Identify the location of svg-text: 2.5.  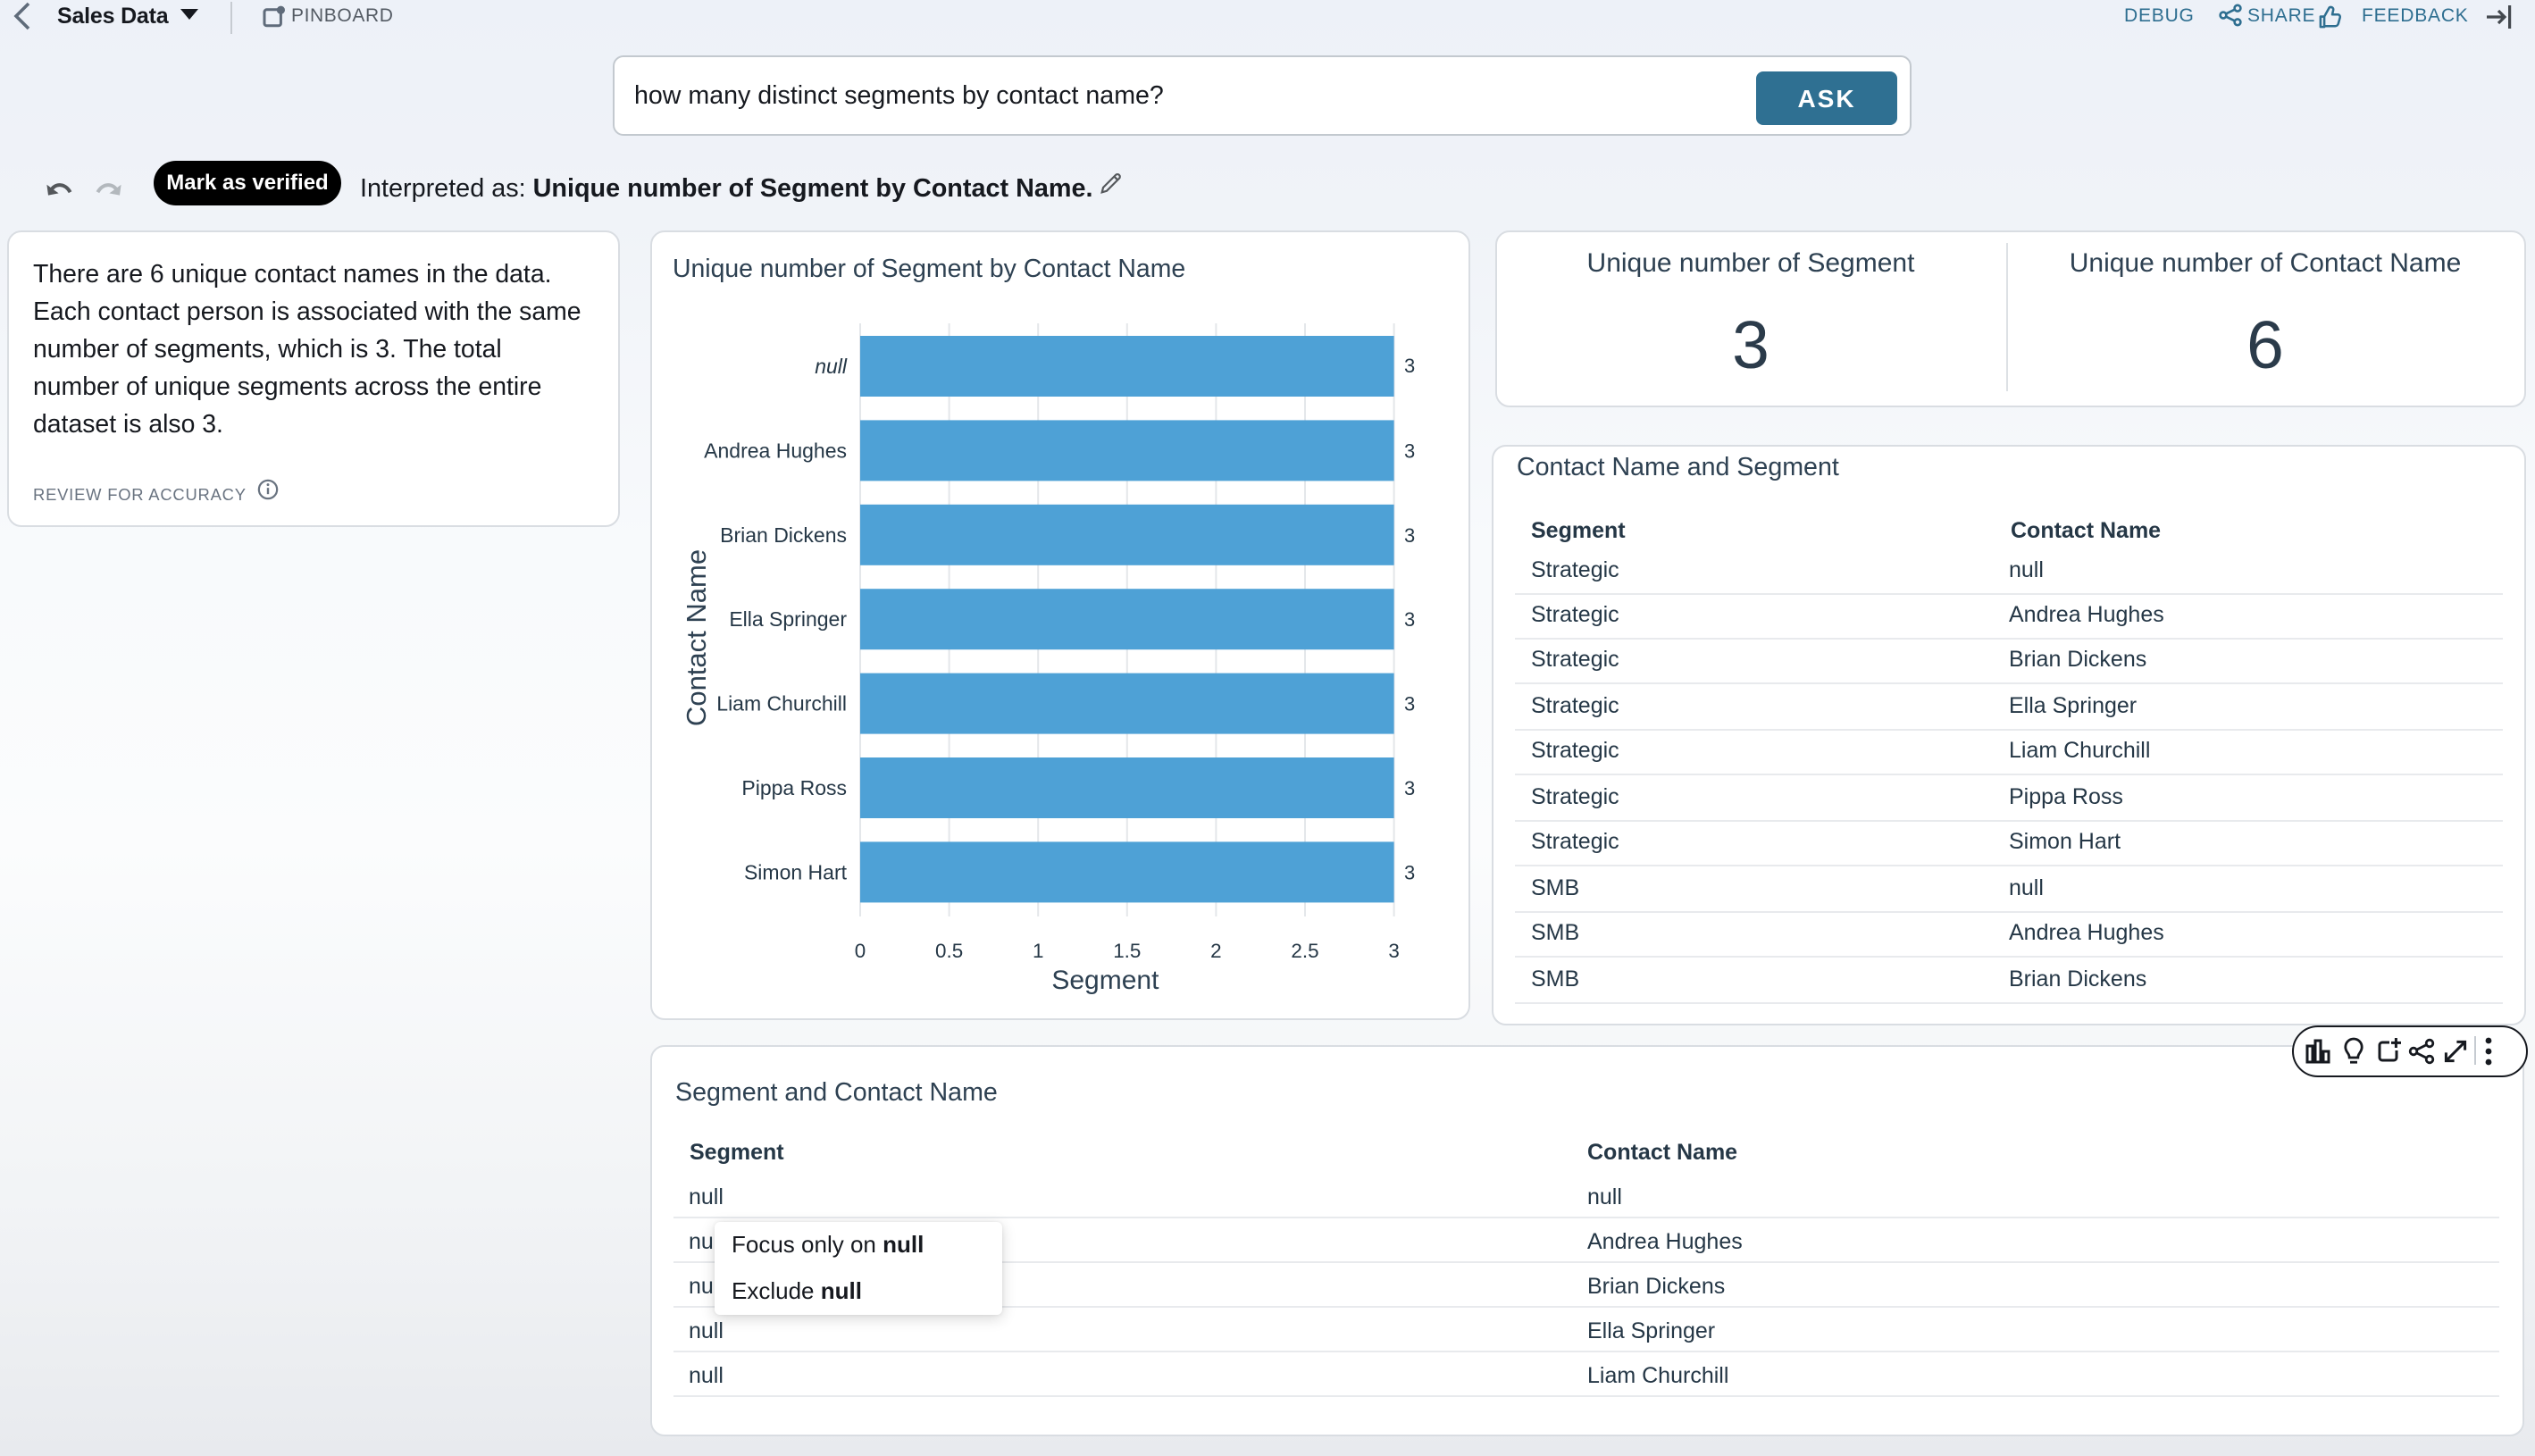
(1304, 951).